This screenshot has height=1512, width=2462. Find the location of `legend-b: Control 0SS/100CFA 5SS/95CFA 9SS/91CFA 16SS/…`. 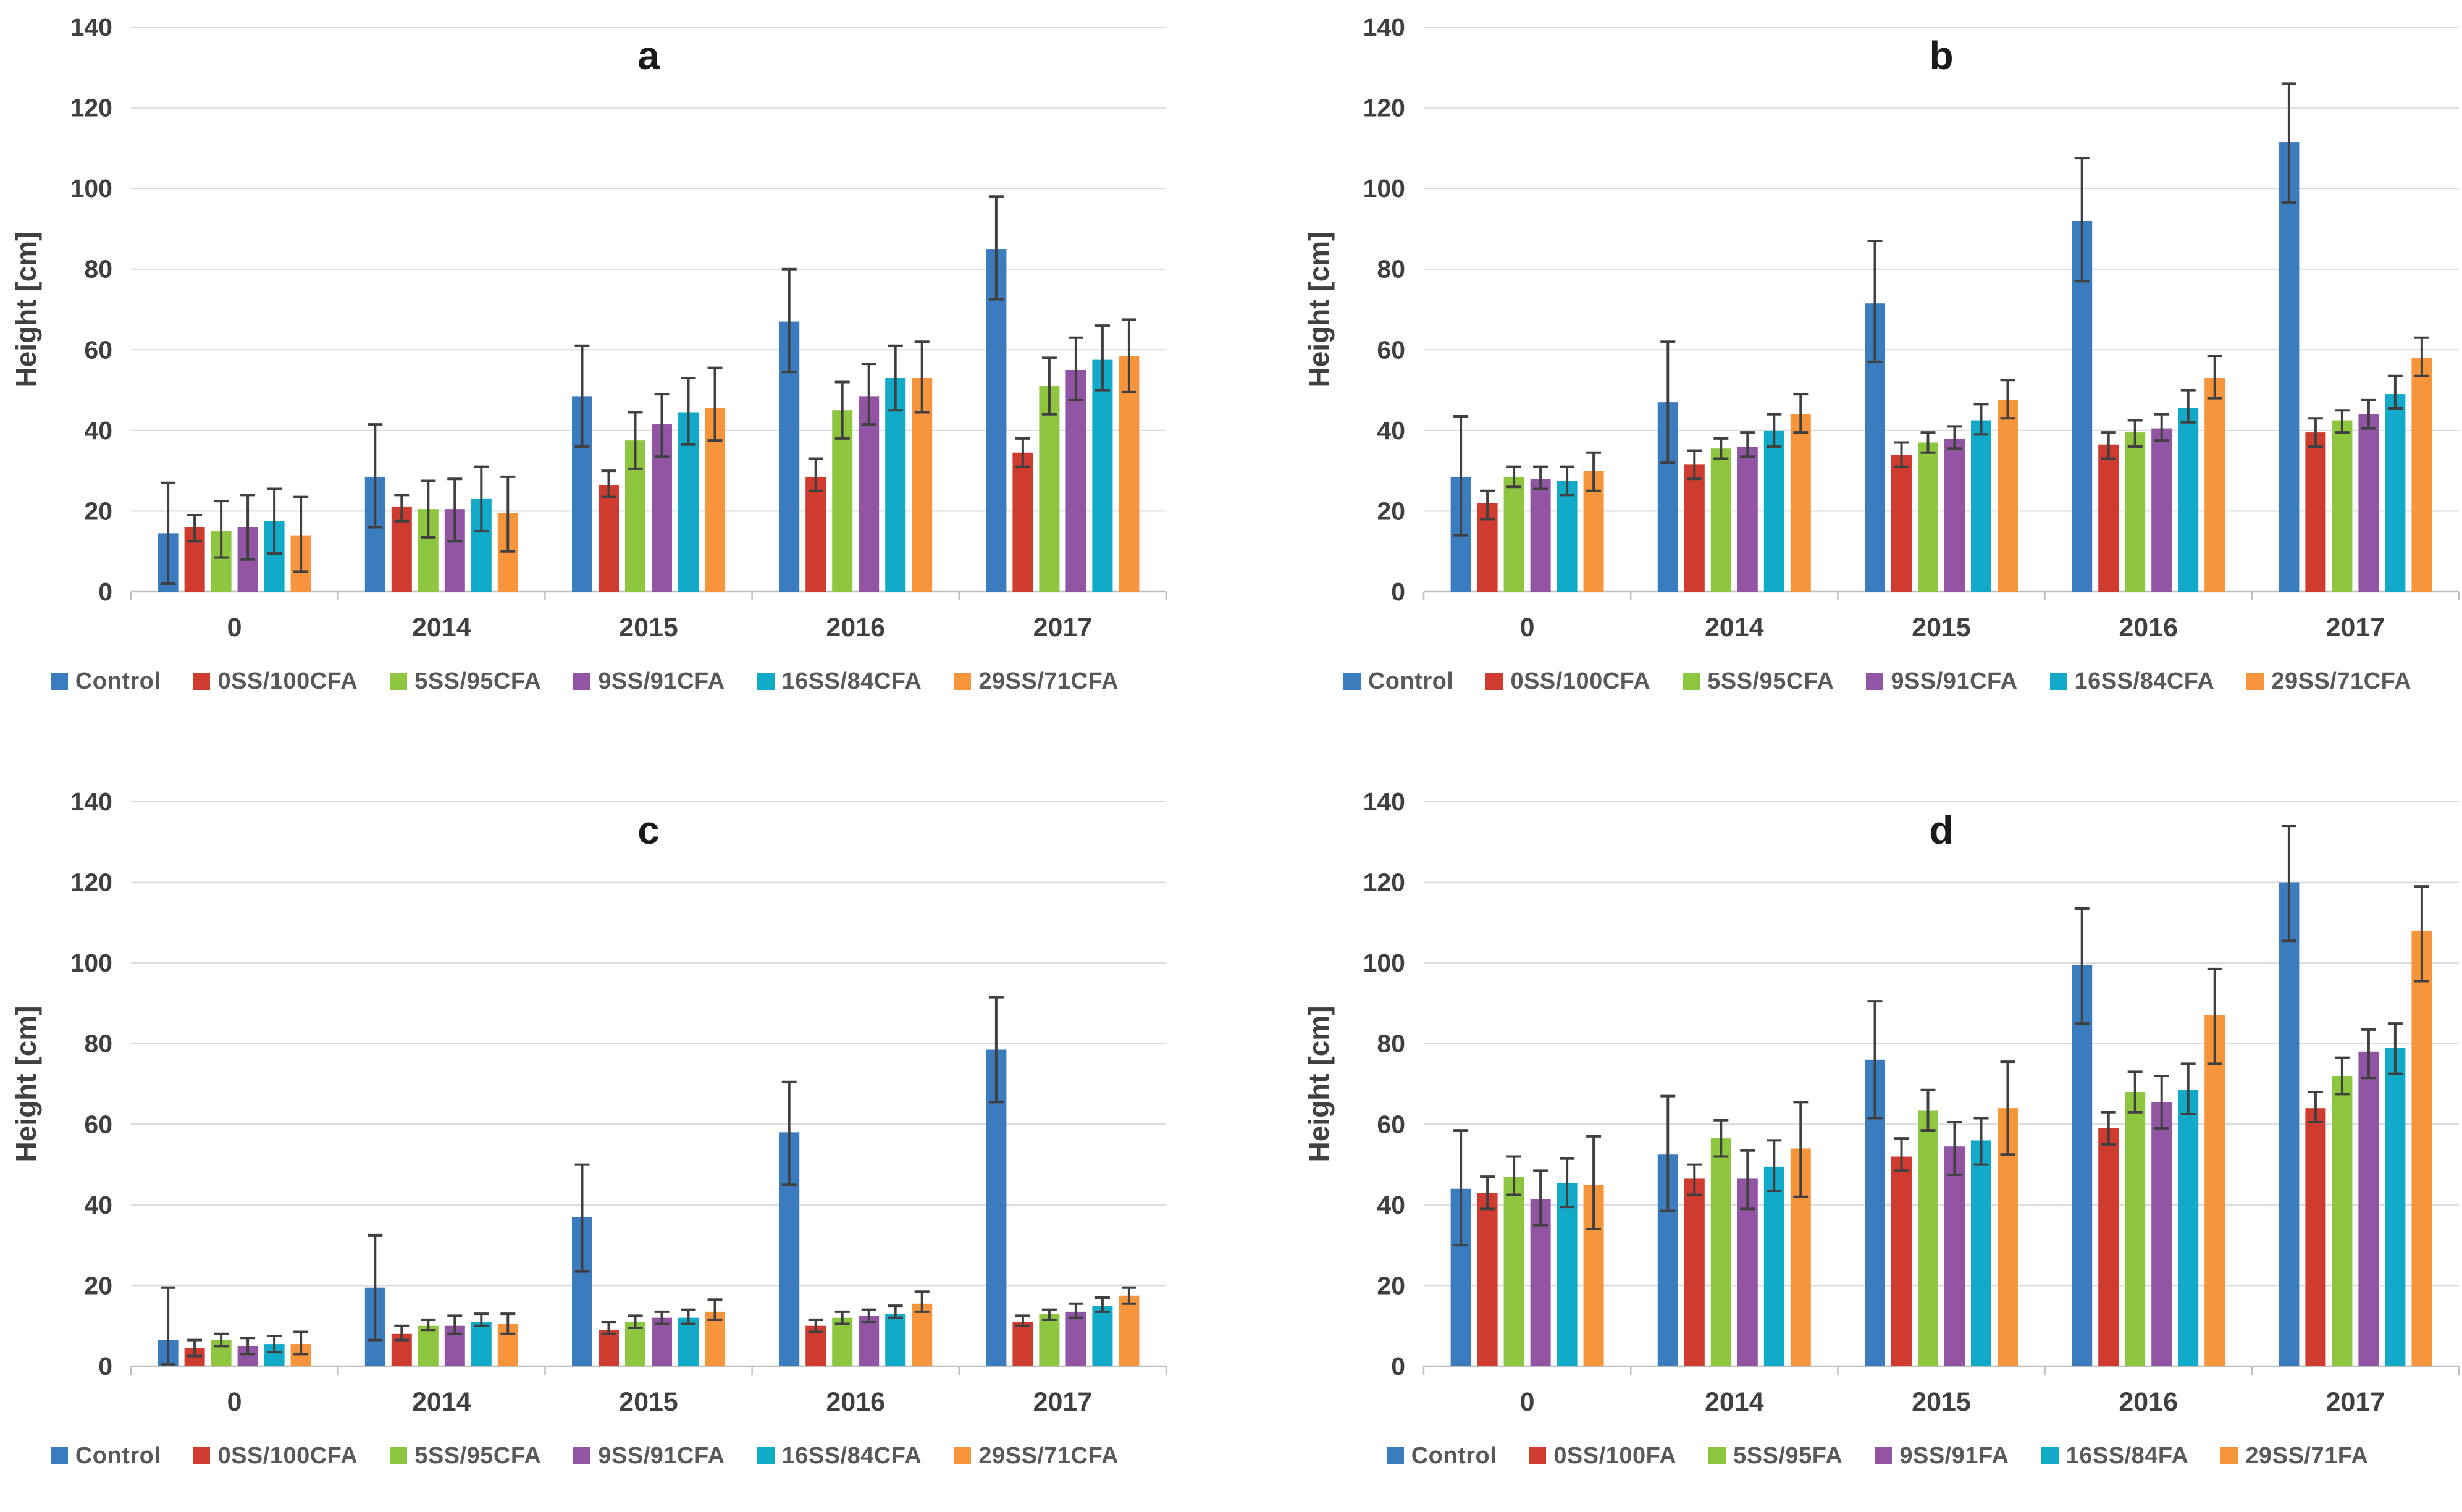

legend-b: Control 0SS/100CFA 5SS/95CFA 9SS/91CFA 16SS/… is located at coordinates (1877, 681).